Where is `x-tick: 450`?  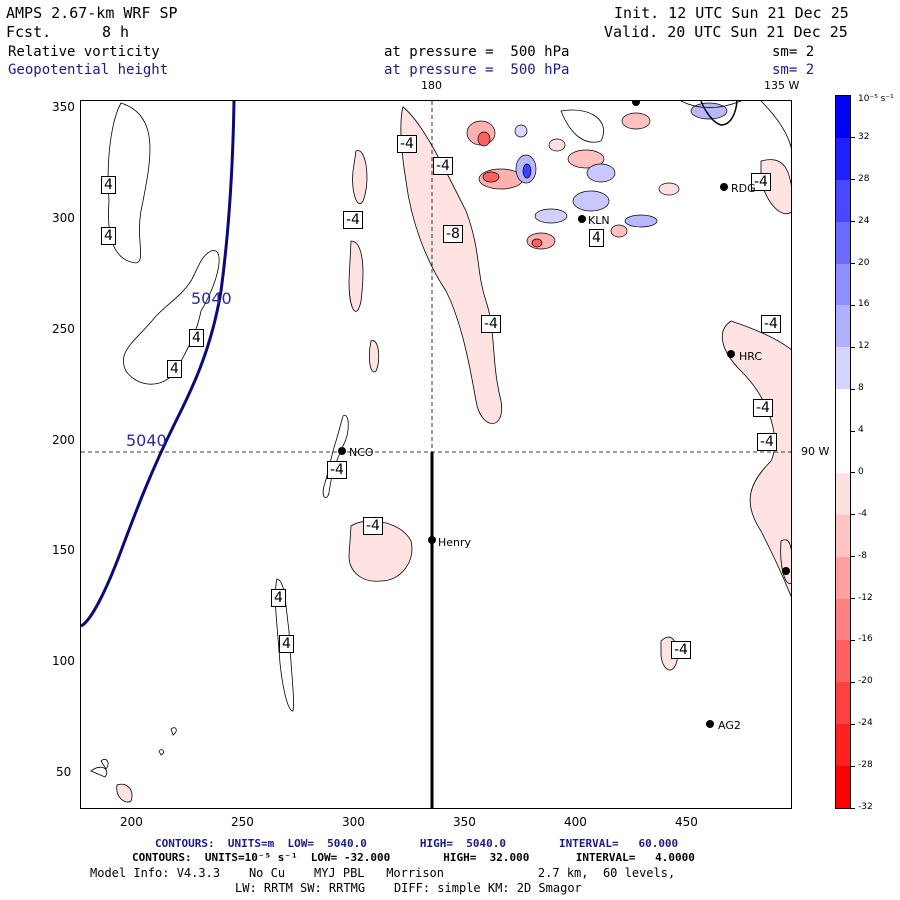 x-tick: 450 is located at coordinates (686, 822).